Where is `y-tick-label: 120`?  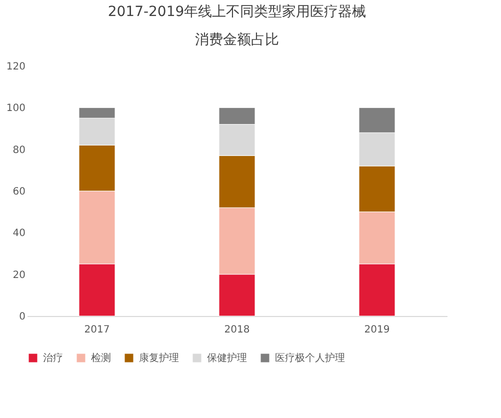 y-tick-label: 120 is located at coordinates (16, 67).